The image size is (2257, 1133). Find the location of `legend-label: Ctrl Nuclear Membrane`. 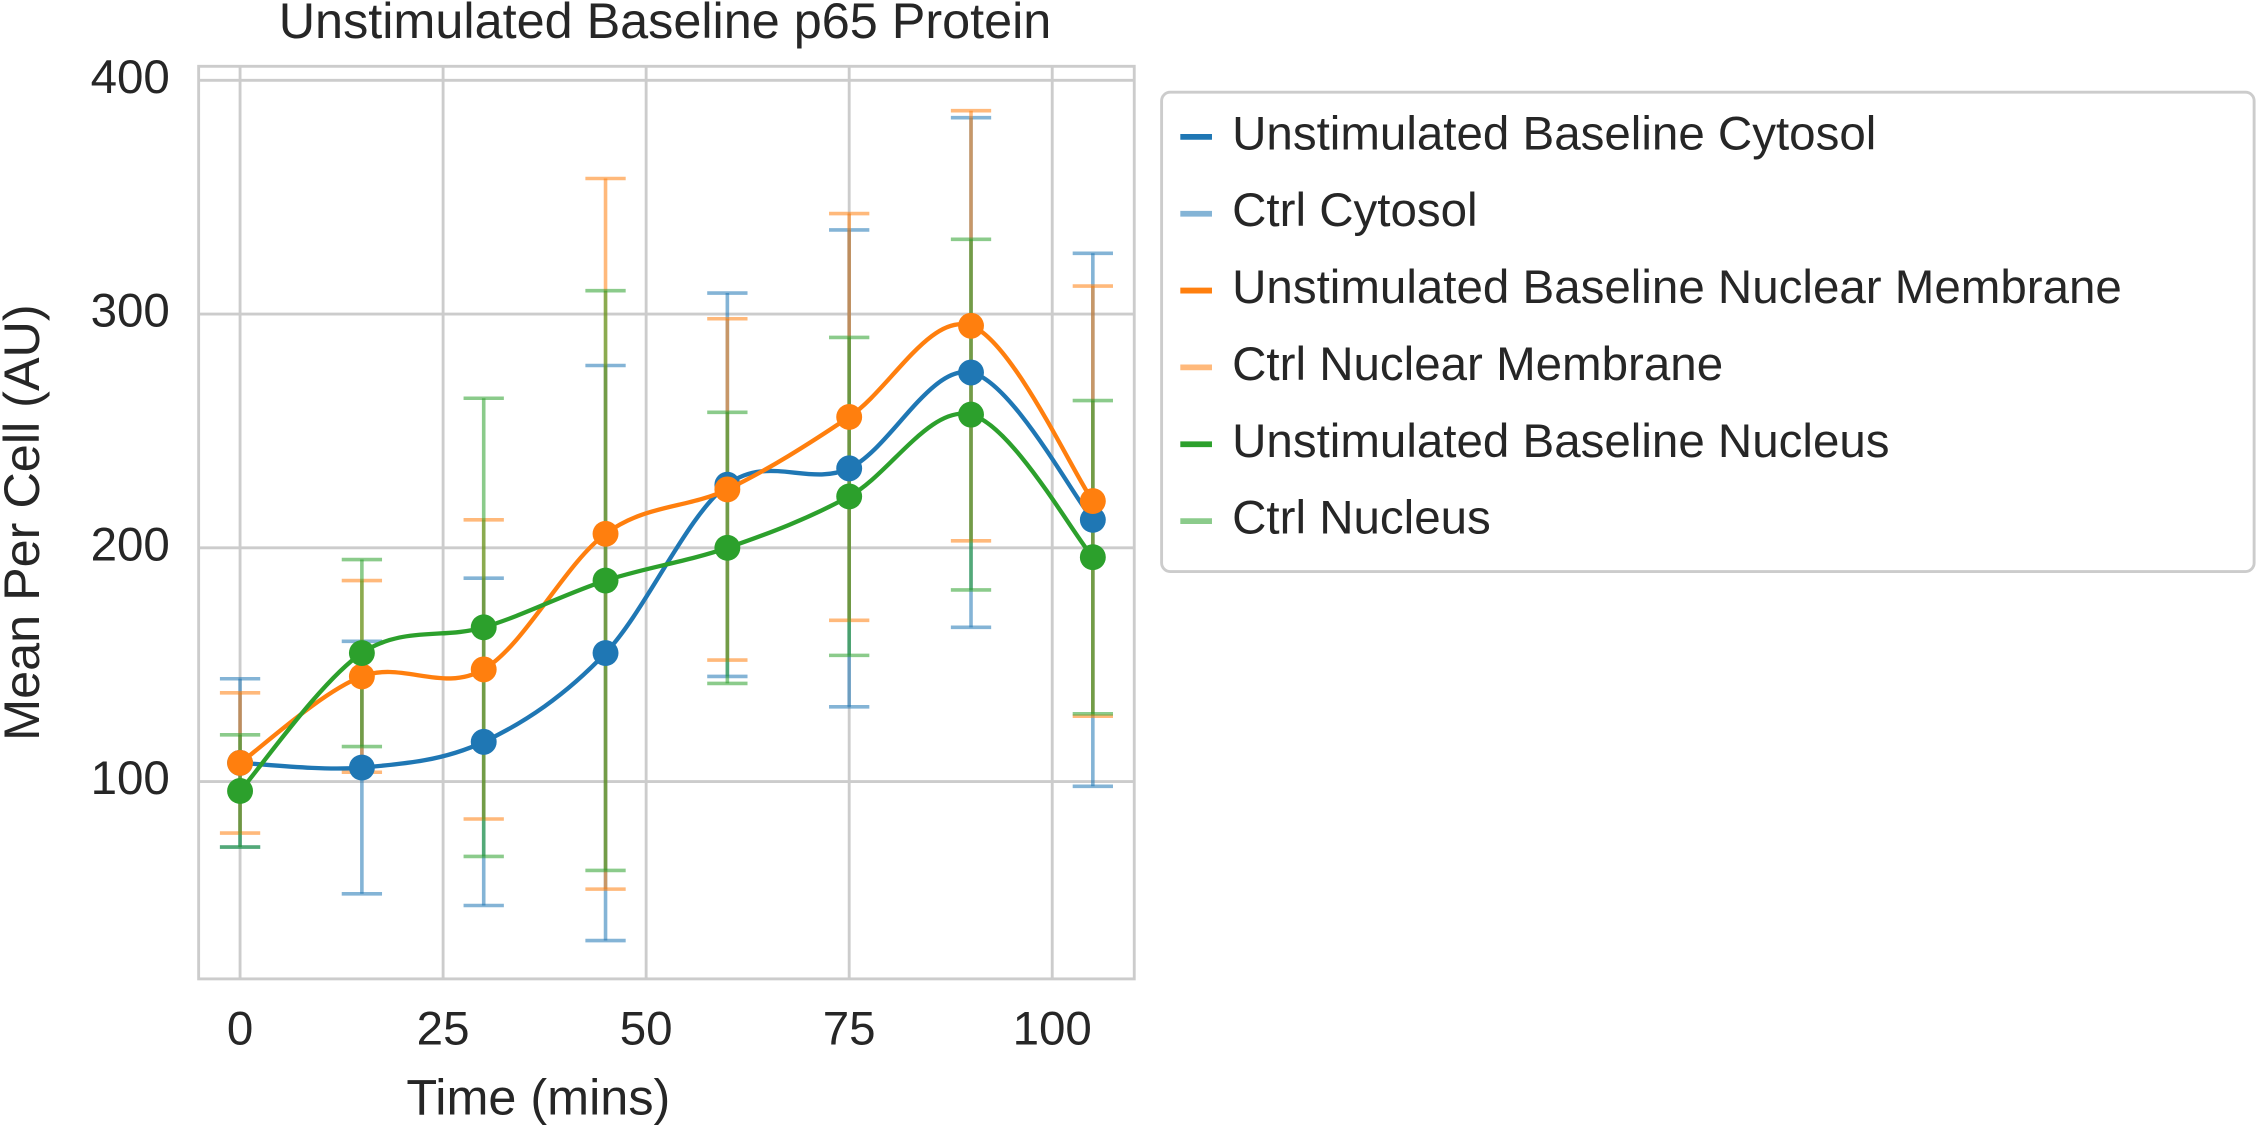

legend-label: Ctrl Nuclear Membrane is located at coordinates (1477, 364).